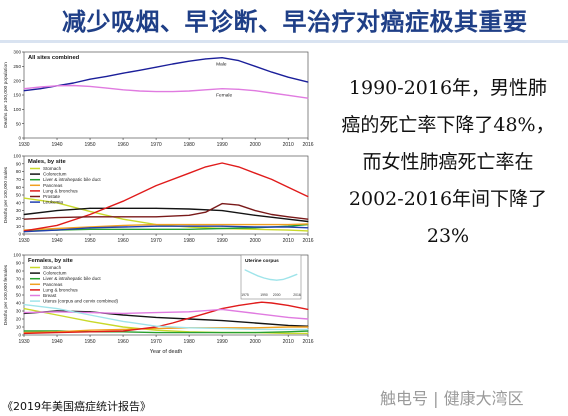 Image resolution: width=568 pixels, height=416 pixels. Describe the element at coordinates (166, 215) in the screenshot. I see `series-line-colorectum` at that location.